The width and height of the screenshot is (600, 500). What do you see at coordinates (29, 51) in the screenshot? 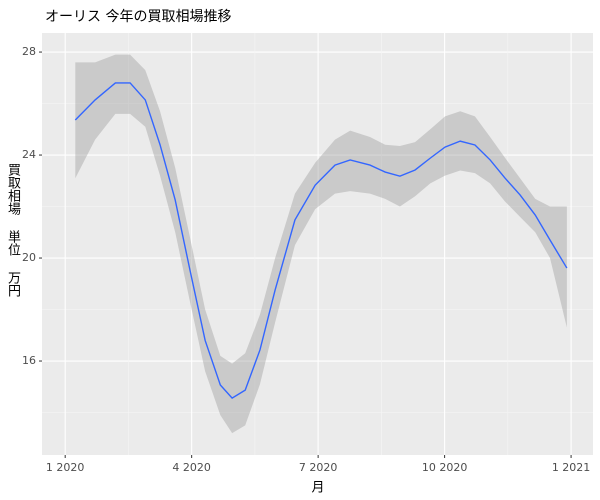
I see `y-tick-label: 28` at bounding box center [29, 51].